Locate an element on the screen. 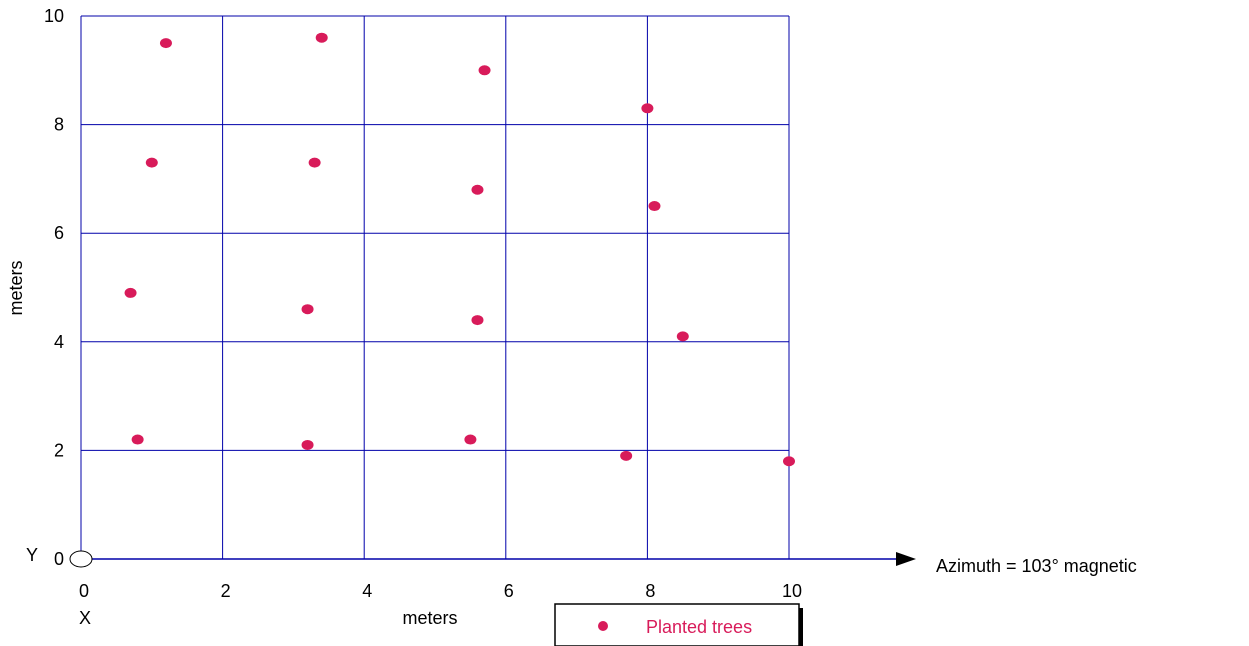  y-axis-title: meters is located at coordinates (16, 287).